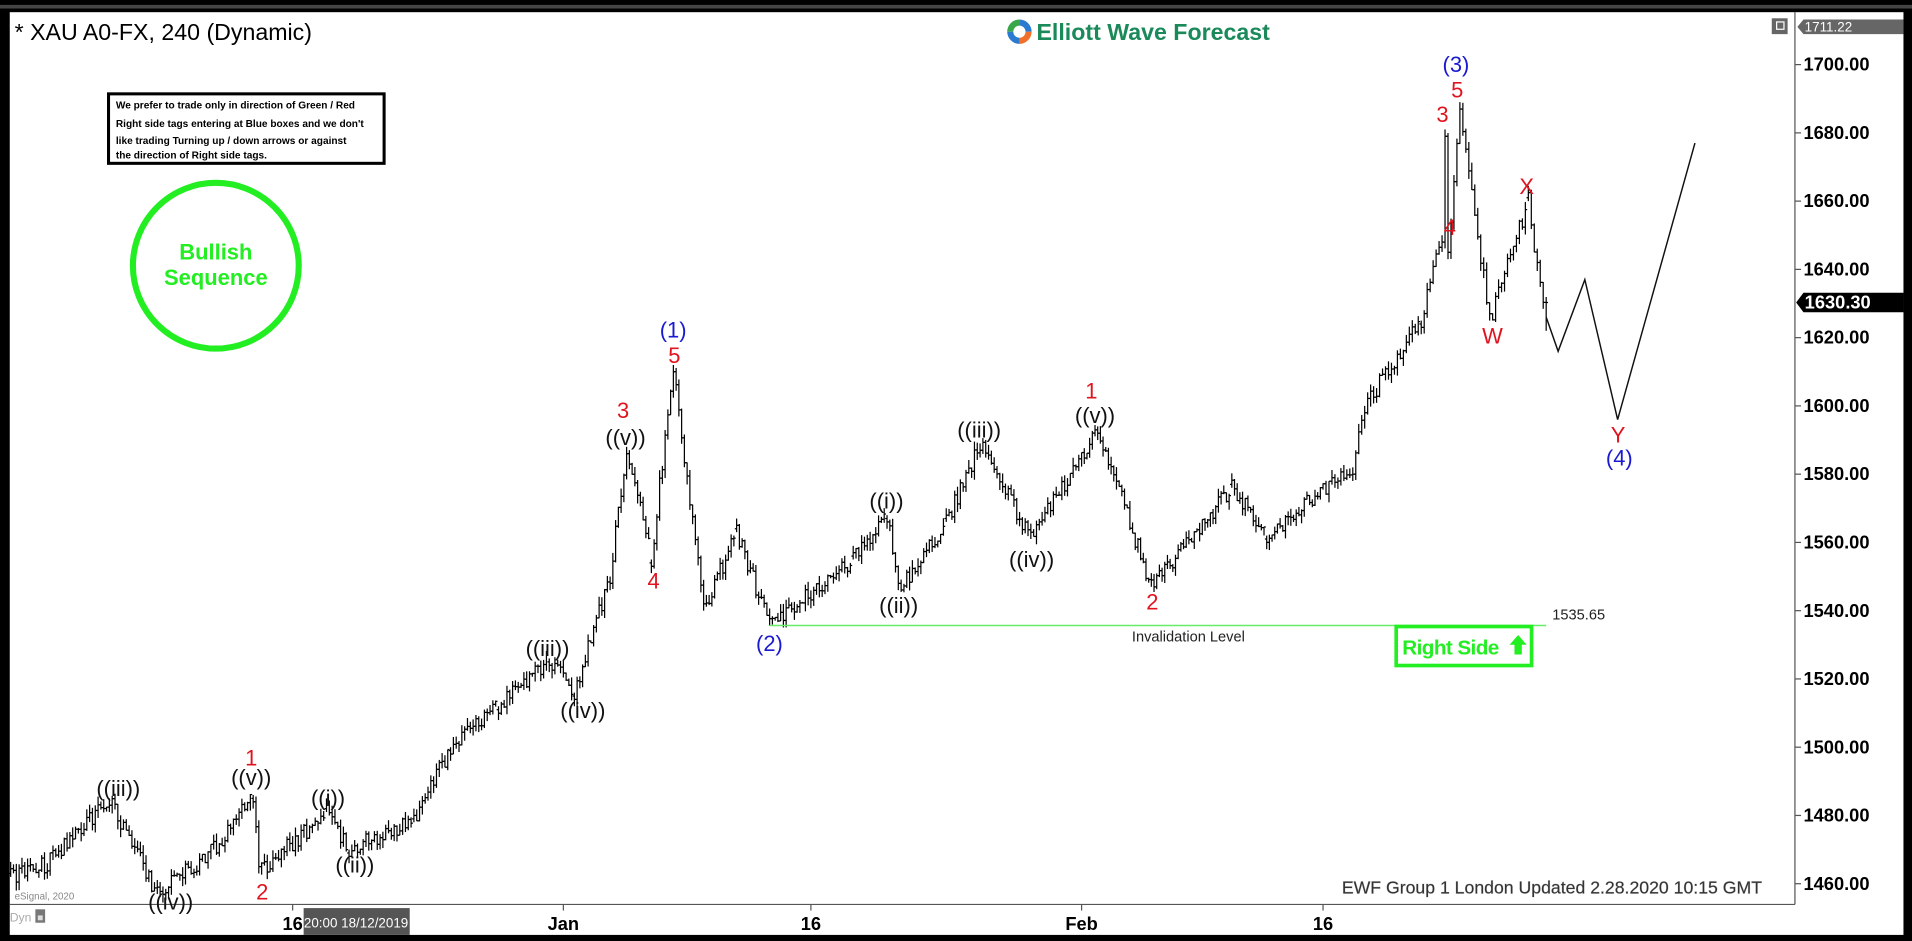 This screenshot has width=1912, height=941. I want to click on y-tick-label: 1700.00, so click(1836, 64).